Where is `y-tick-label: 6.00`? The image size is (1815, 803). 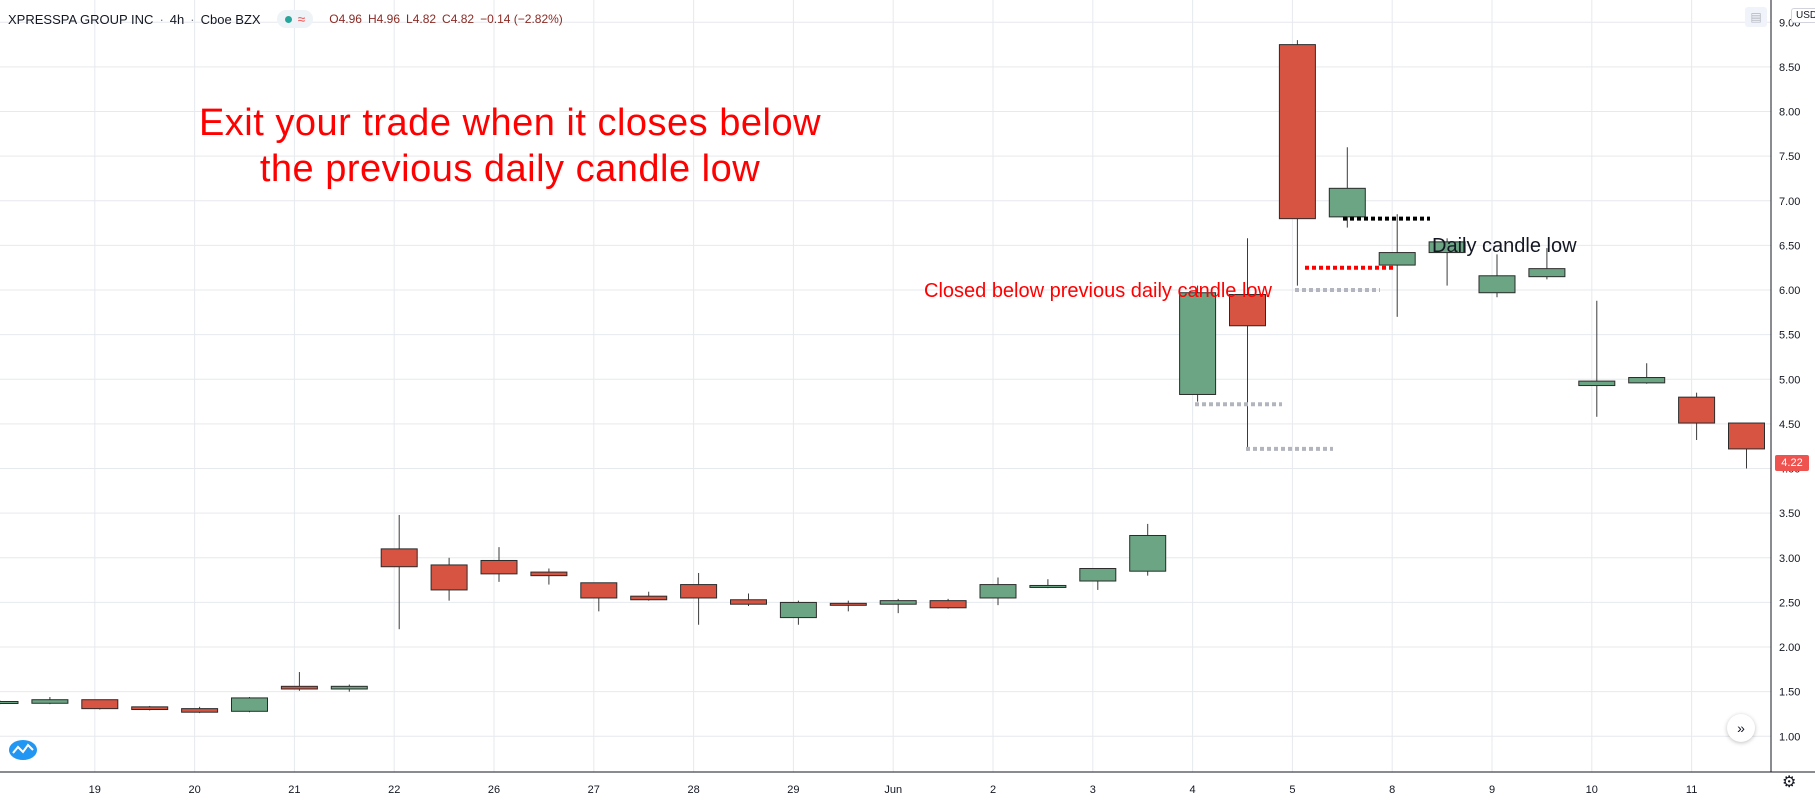 y-tick-label: 6.00 is located at coordinates (1789, 291).